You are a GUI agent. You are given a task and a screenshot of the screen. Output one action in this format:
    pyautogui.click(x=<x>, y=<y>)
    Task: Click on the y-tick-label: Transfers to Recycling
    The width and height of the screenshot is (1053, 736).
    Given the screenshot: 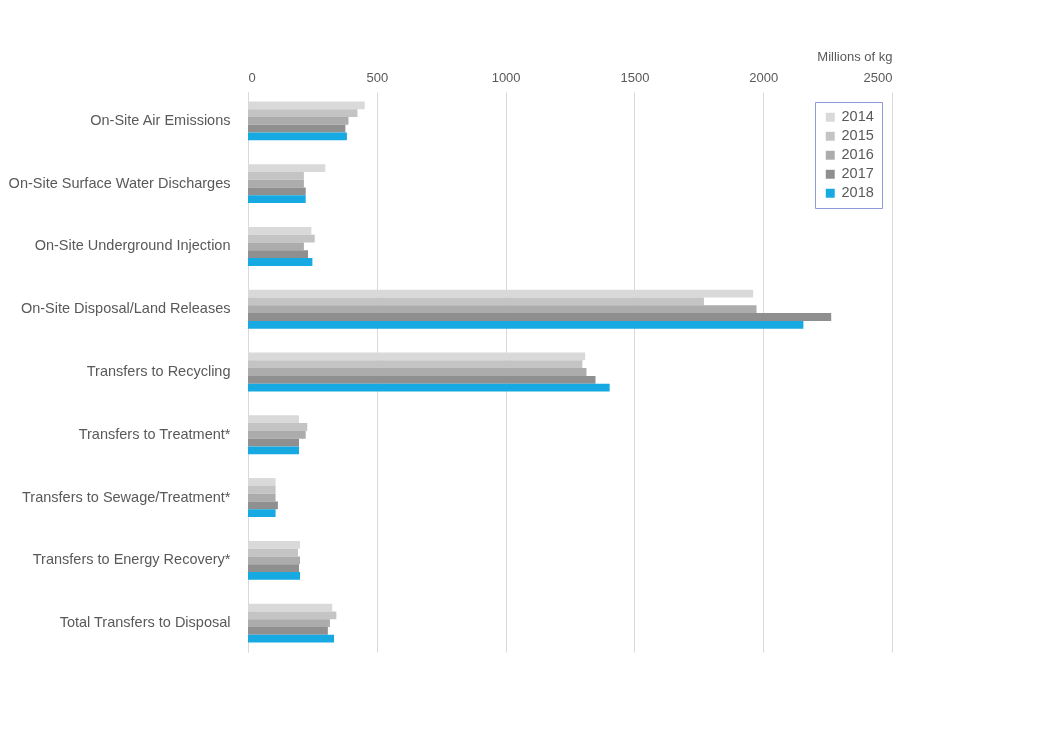 What is the action you would take?
    pyautogui.click(x=158, y=371)
    